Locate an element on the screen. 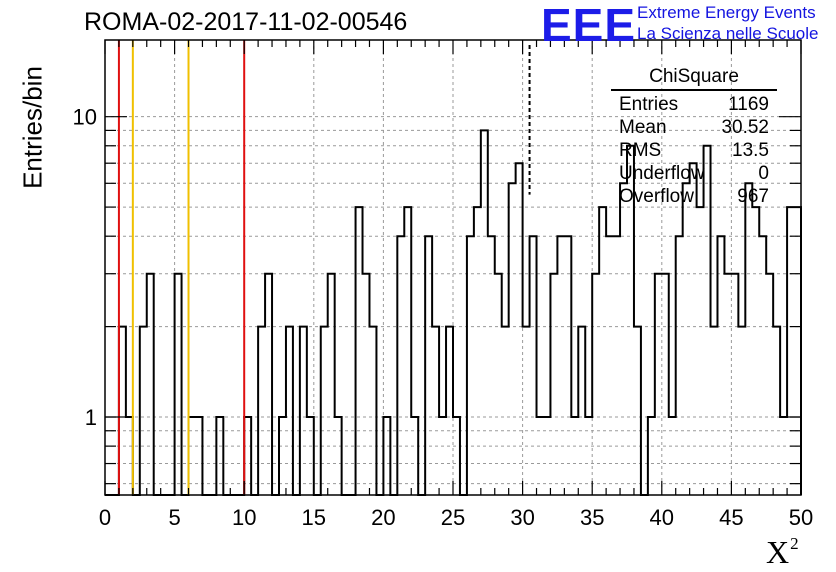 Image resolution: width=836 pixels, height=572 pixels. stats-value: 13.5 is located at coordinates (750, 150).